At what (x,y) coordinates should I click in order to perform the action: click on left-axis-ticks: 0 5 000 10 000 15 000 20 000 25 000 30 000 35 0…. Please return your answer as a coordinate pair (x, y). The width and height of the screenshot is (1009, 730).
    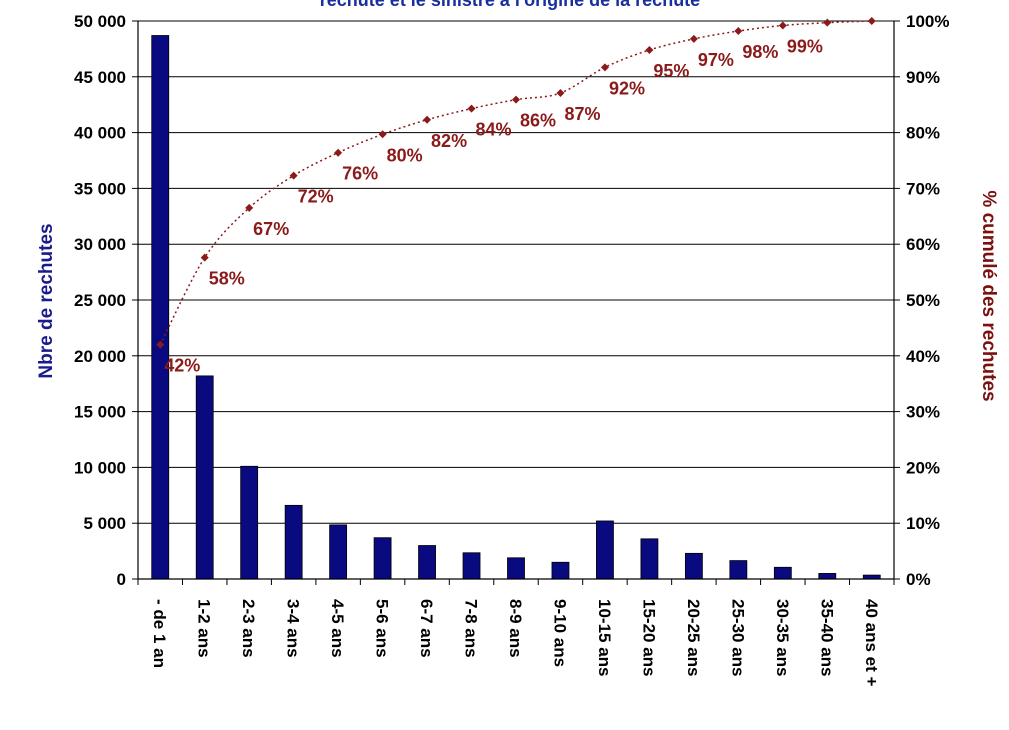
    Looking at the image, I should click on (100, 300).